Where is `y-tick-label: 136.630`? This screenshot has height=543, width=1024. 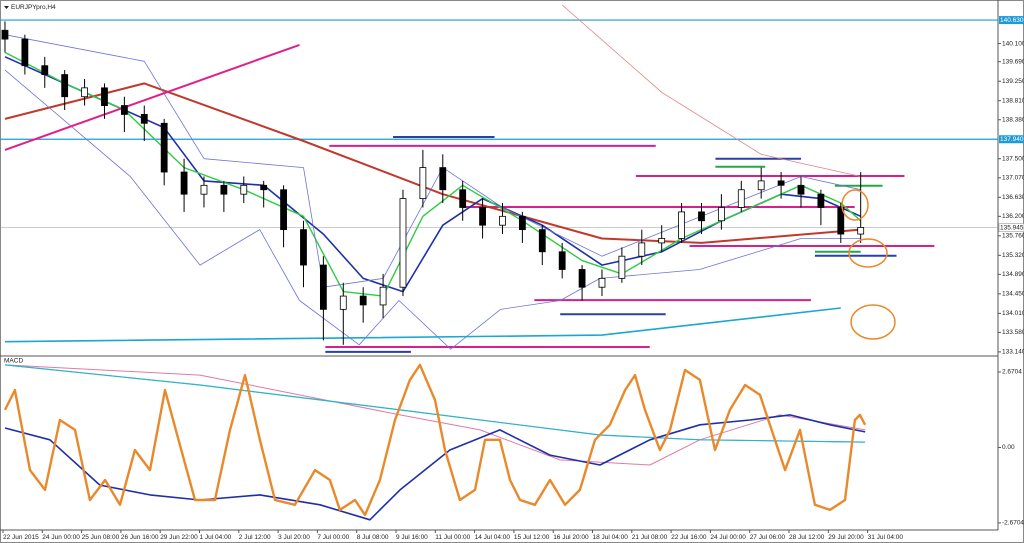
y-tick-label: 136.630 is located at coordinates (1013, 197).